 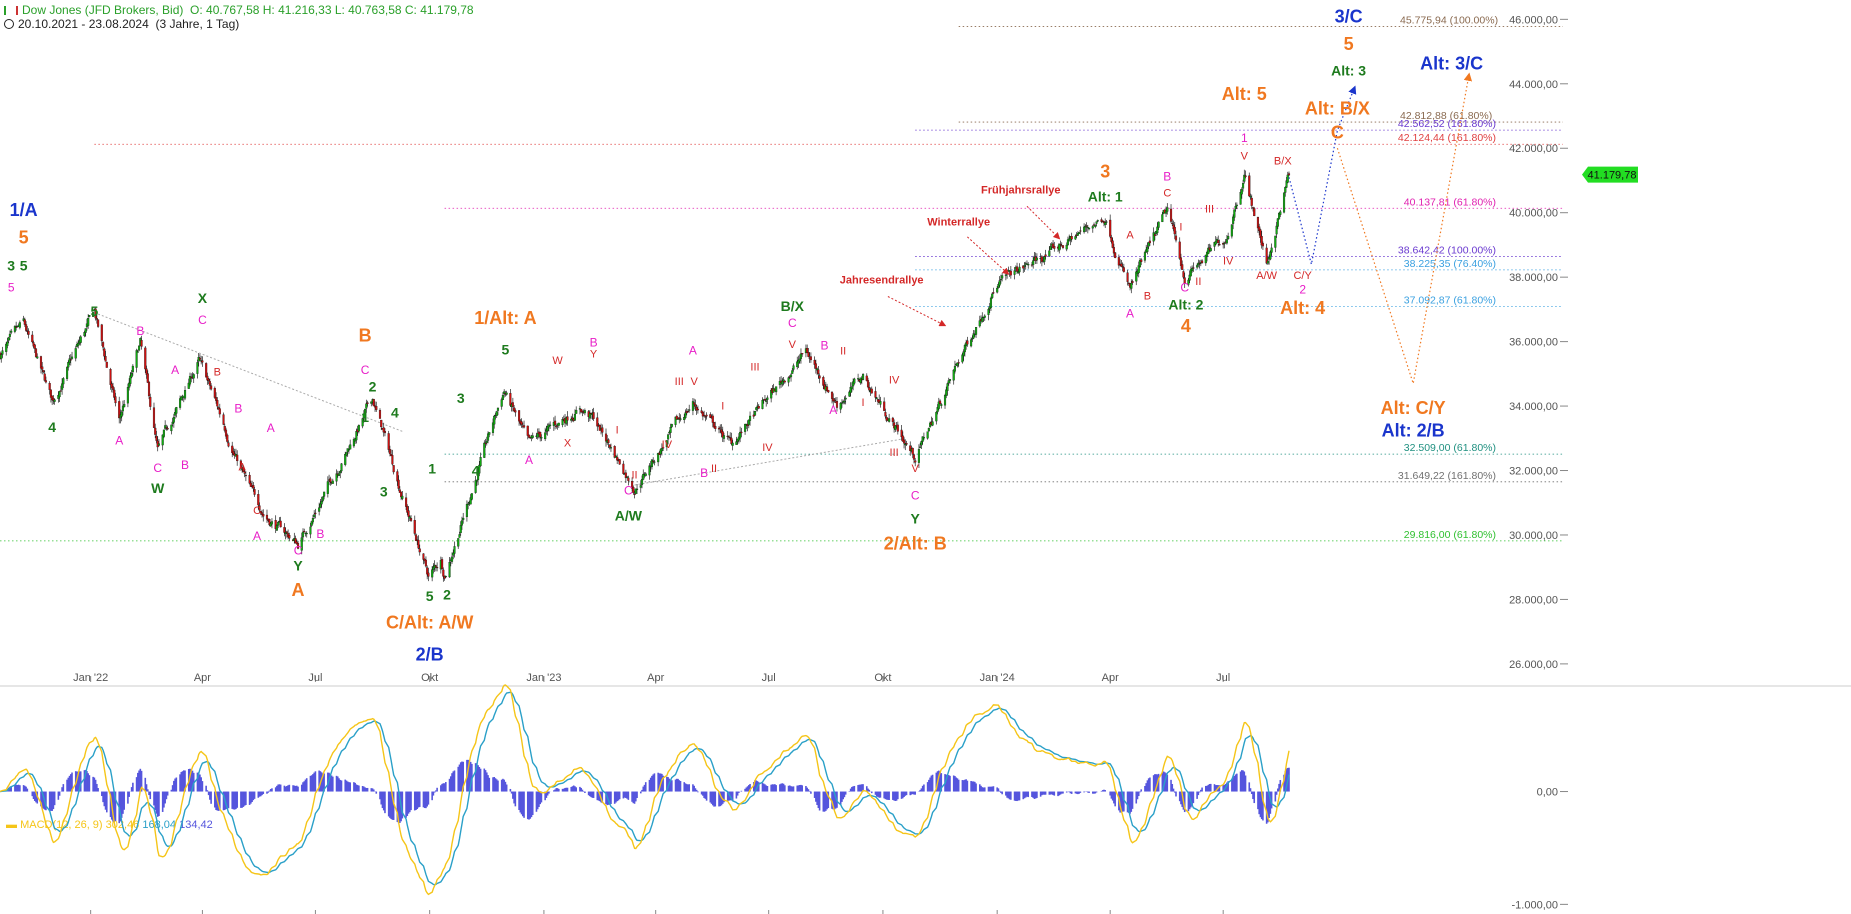 What do you see at coordinates (271, 428) in the screenshot?
I see `wave-label: A` at bounding box center [271, 428].